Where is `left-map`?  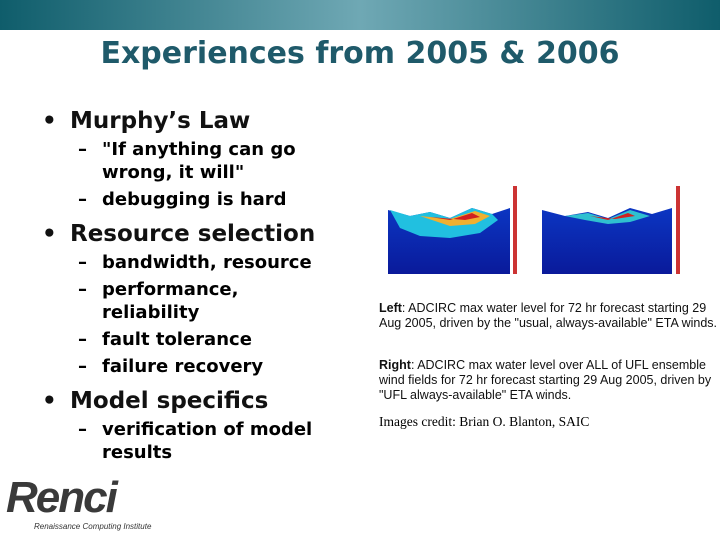 left-map is located at coordinates (452, 230).